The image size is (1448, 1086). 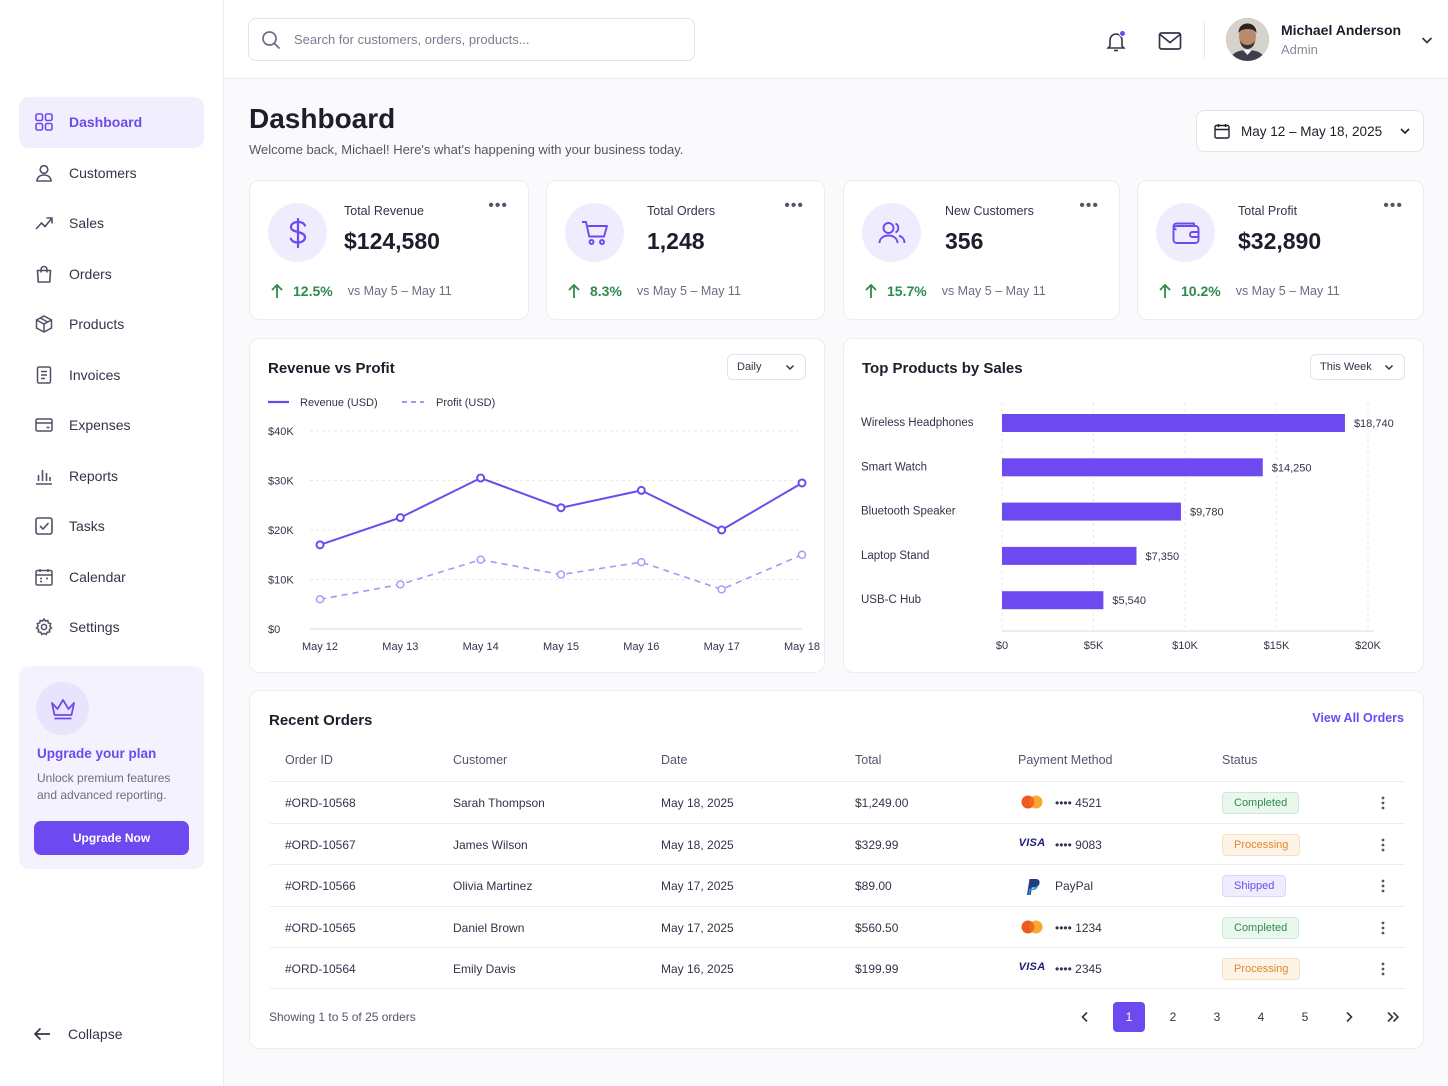 What do you see at coordinates (989, 211) in the screenshot?
I see `stat-label: New Customers` at bounding box center [989, 211].